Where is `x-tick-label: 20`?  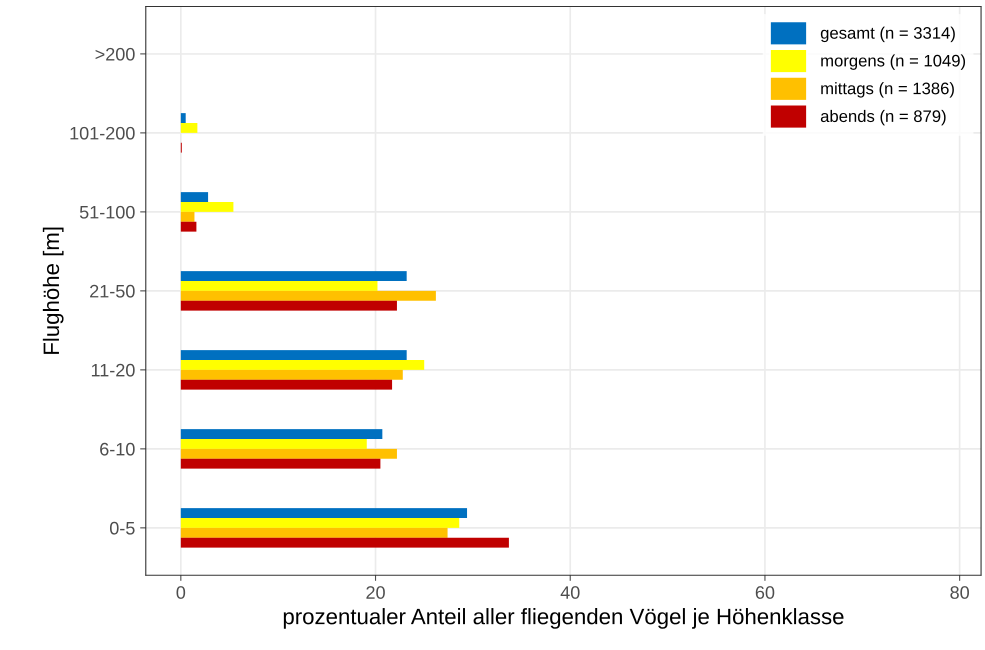 x-tick-label: 20 is located at coordinates (375, 592).